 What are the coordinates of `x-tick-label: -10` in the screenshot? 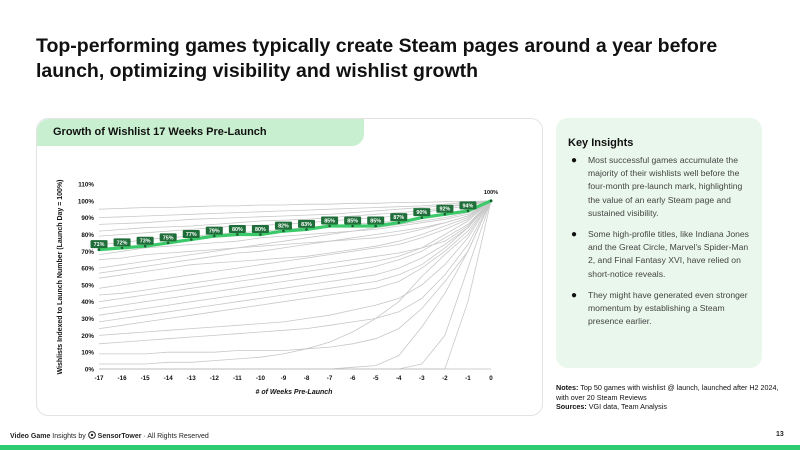 It's located at (261, 378).